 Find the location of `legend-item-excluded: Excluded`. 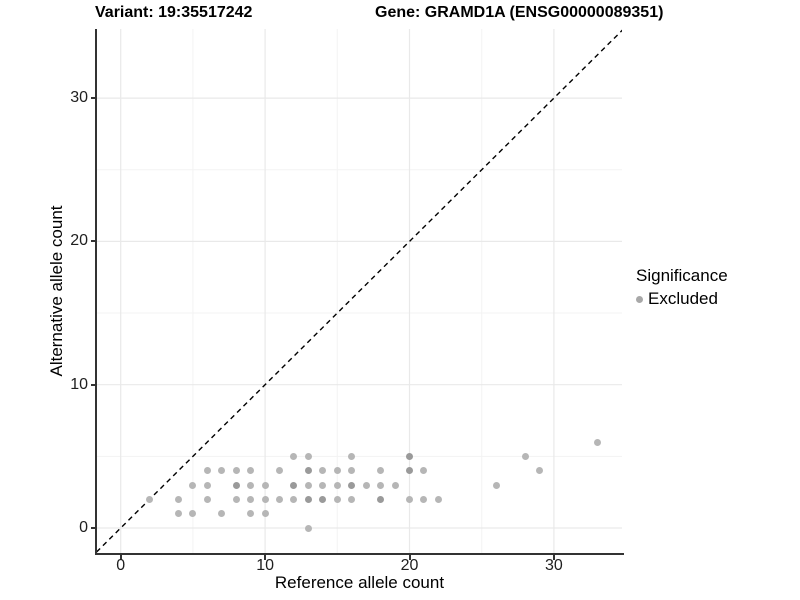

legend-item-excluded: Excluded is located at coordinates (682, 299).